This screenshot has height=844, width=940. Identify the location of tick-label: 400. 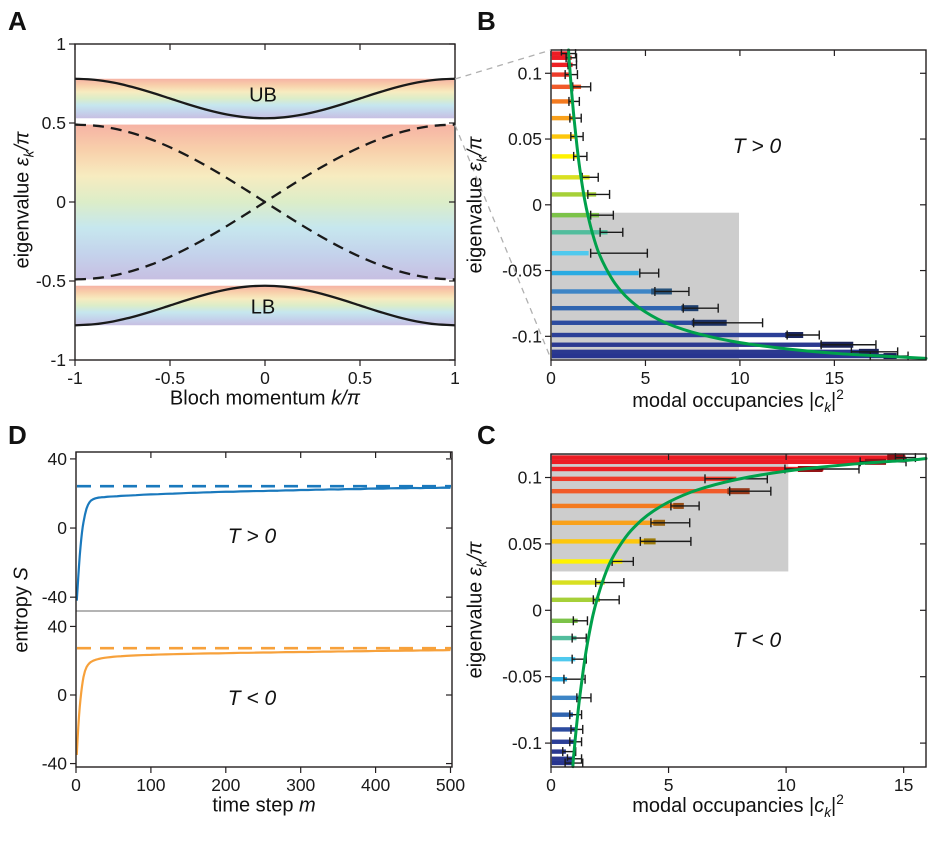
(375, 785).